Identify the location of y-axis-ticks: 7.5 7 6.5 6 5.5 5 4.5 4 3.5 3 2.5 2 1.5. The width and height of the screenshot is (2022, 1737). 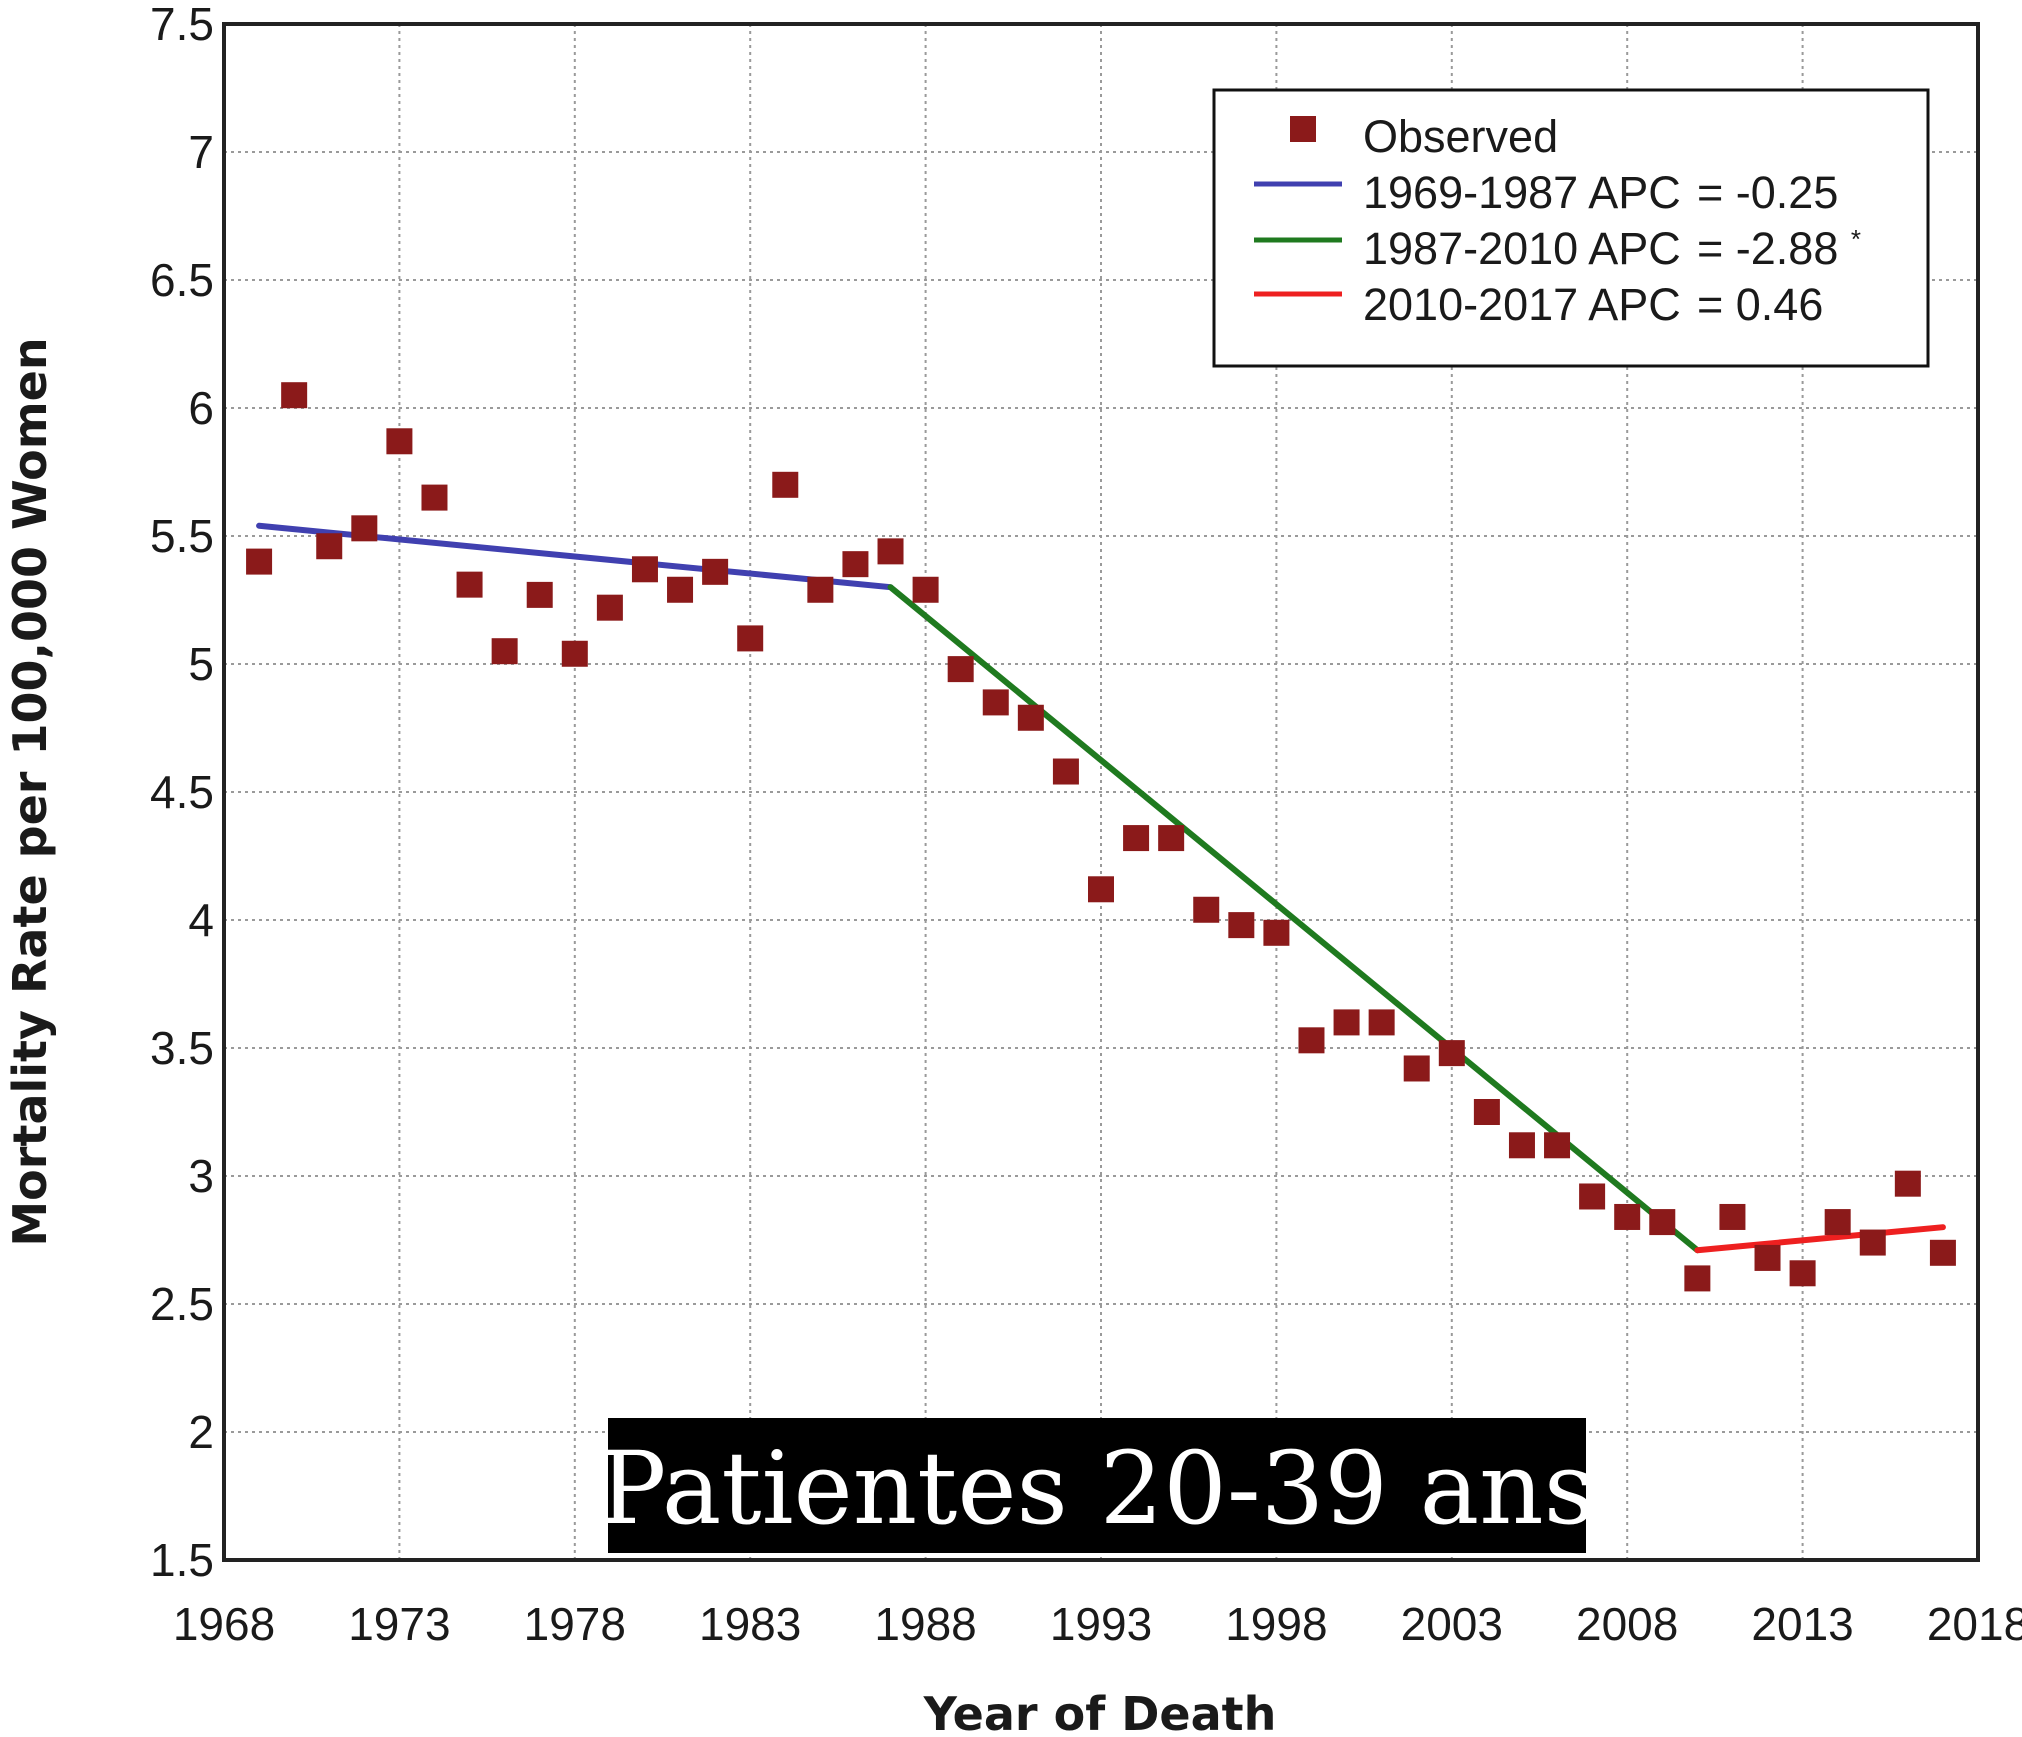
(182, 793).